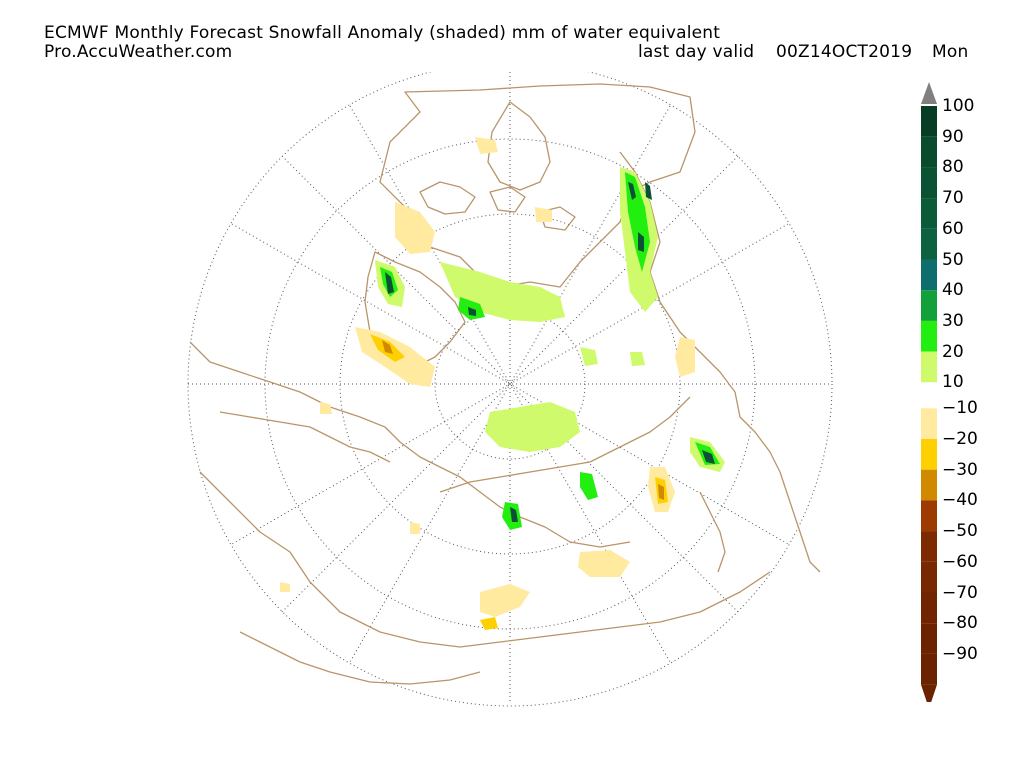  What do you see at coordinates (960, 592) in the screenshot?
I see `legend-label: −70` at bounding box center [960, 592].